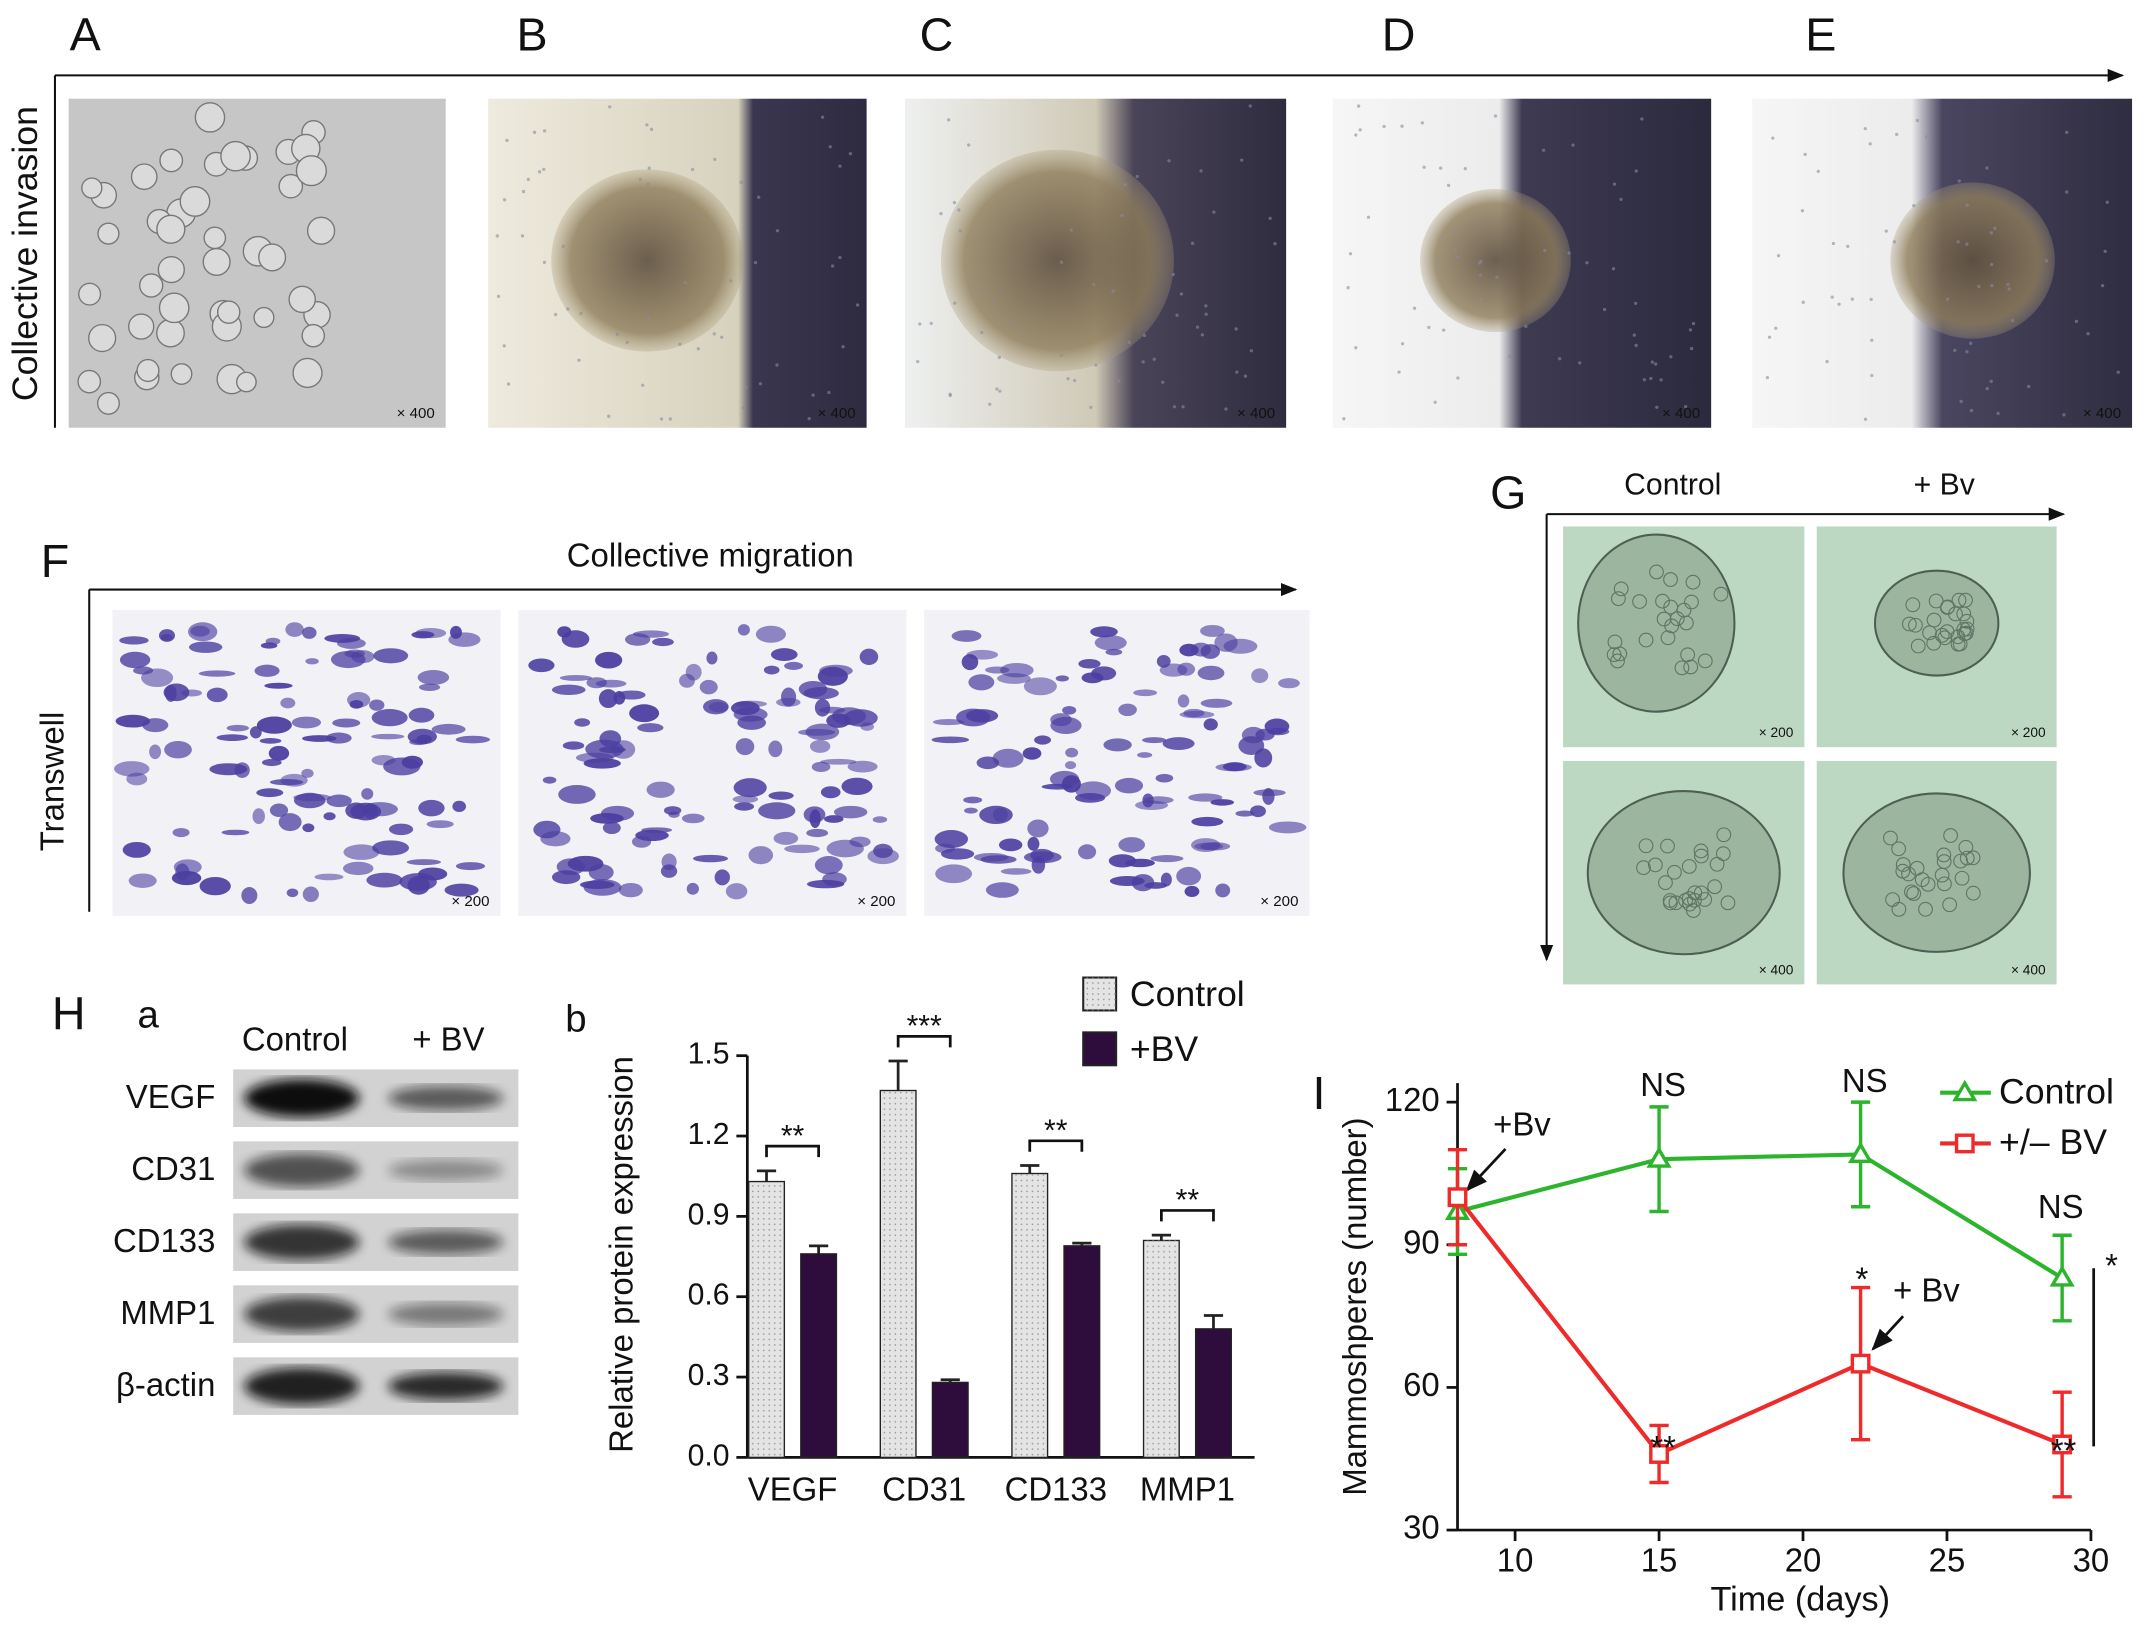  Describe the element at coordinates (793, 1488) in the screenshot. I see `x-tick-label: VEGF` at that location.